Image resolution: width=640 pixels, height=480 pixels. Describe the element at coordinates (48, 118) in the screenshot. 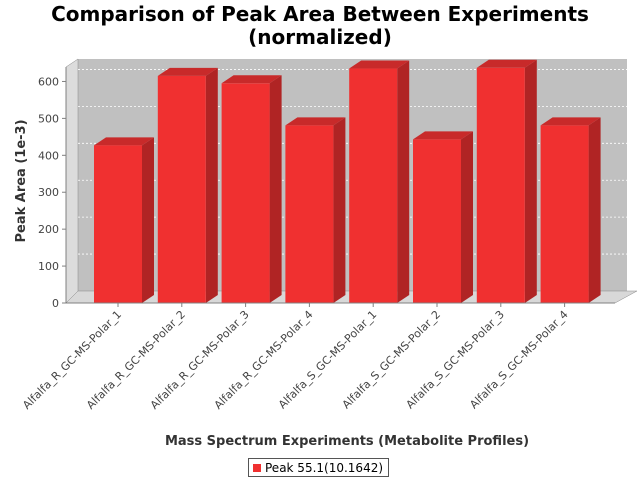

I see `y-tick-label: 500` at that location.